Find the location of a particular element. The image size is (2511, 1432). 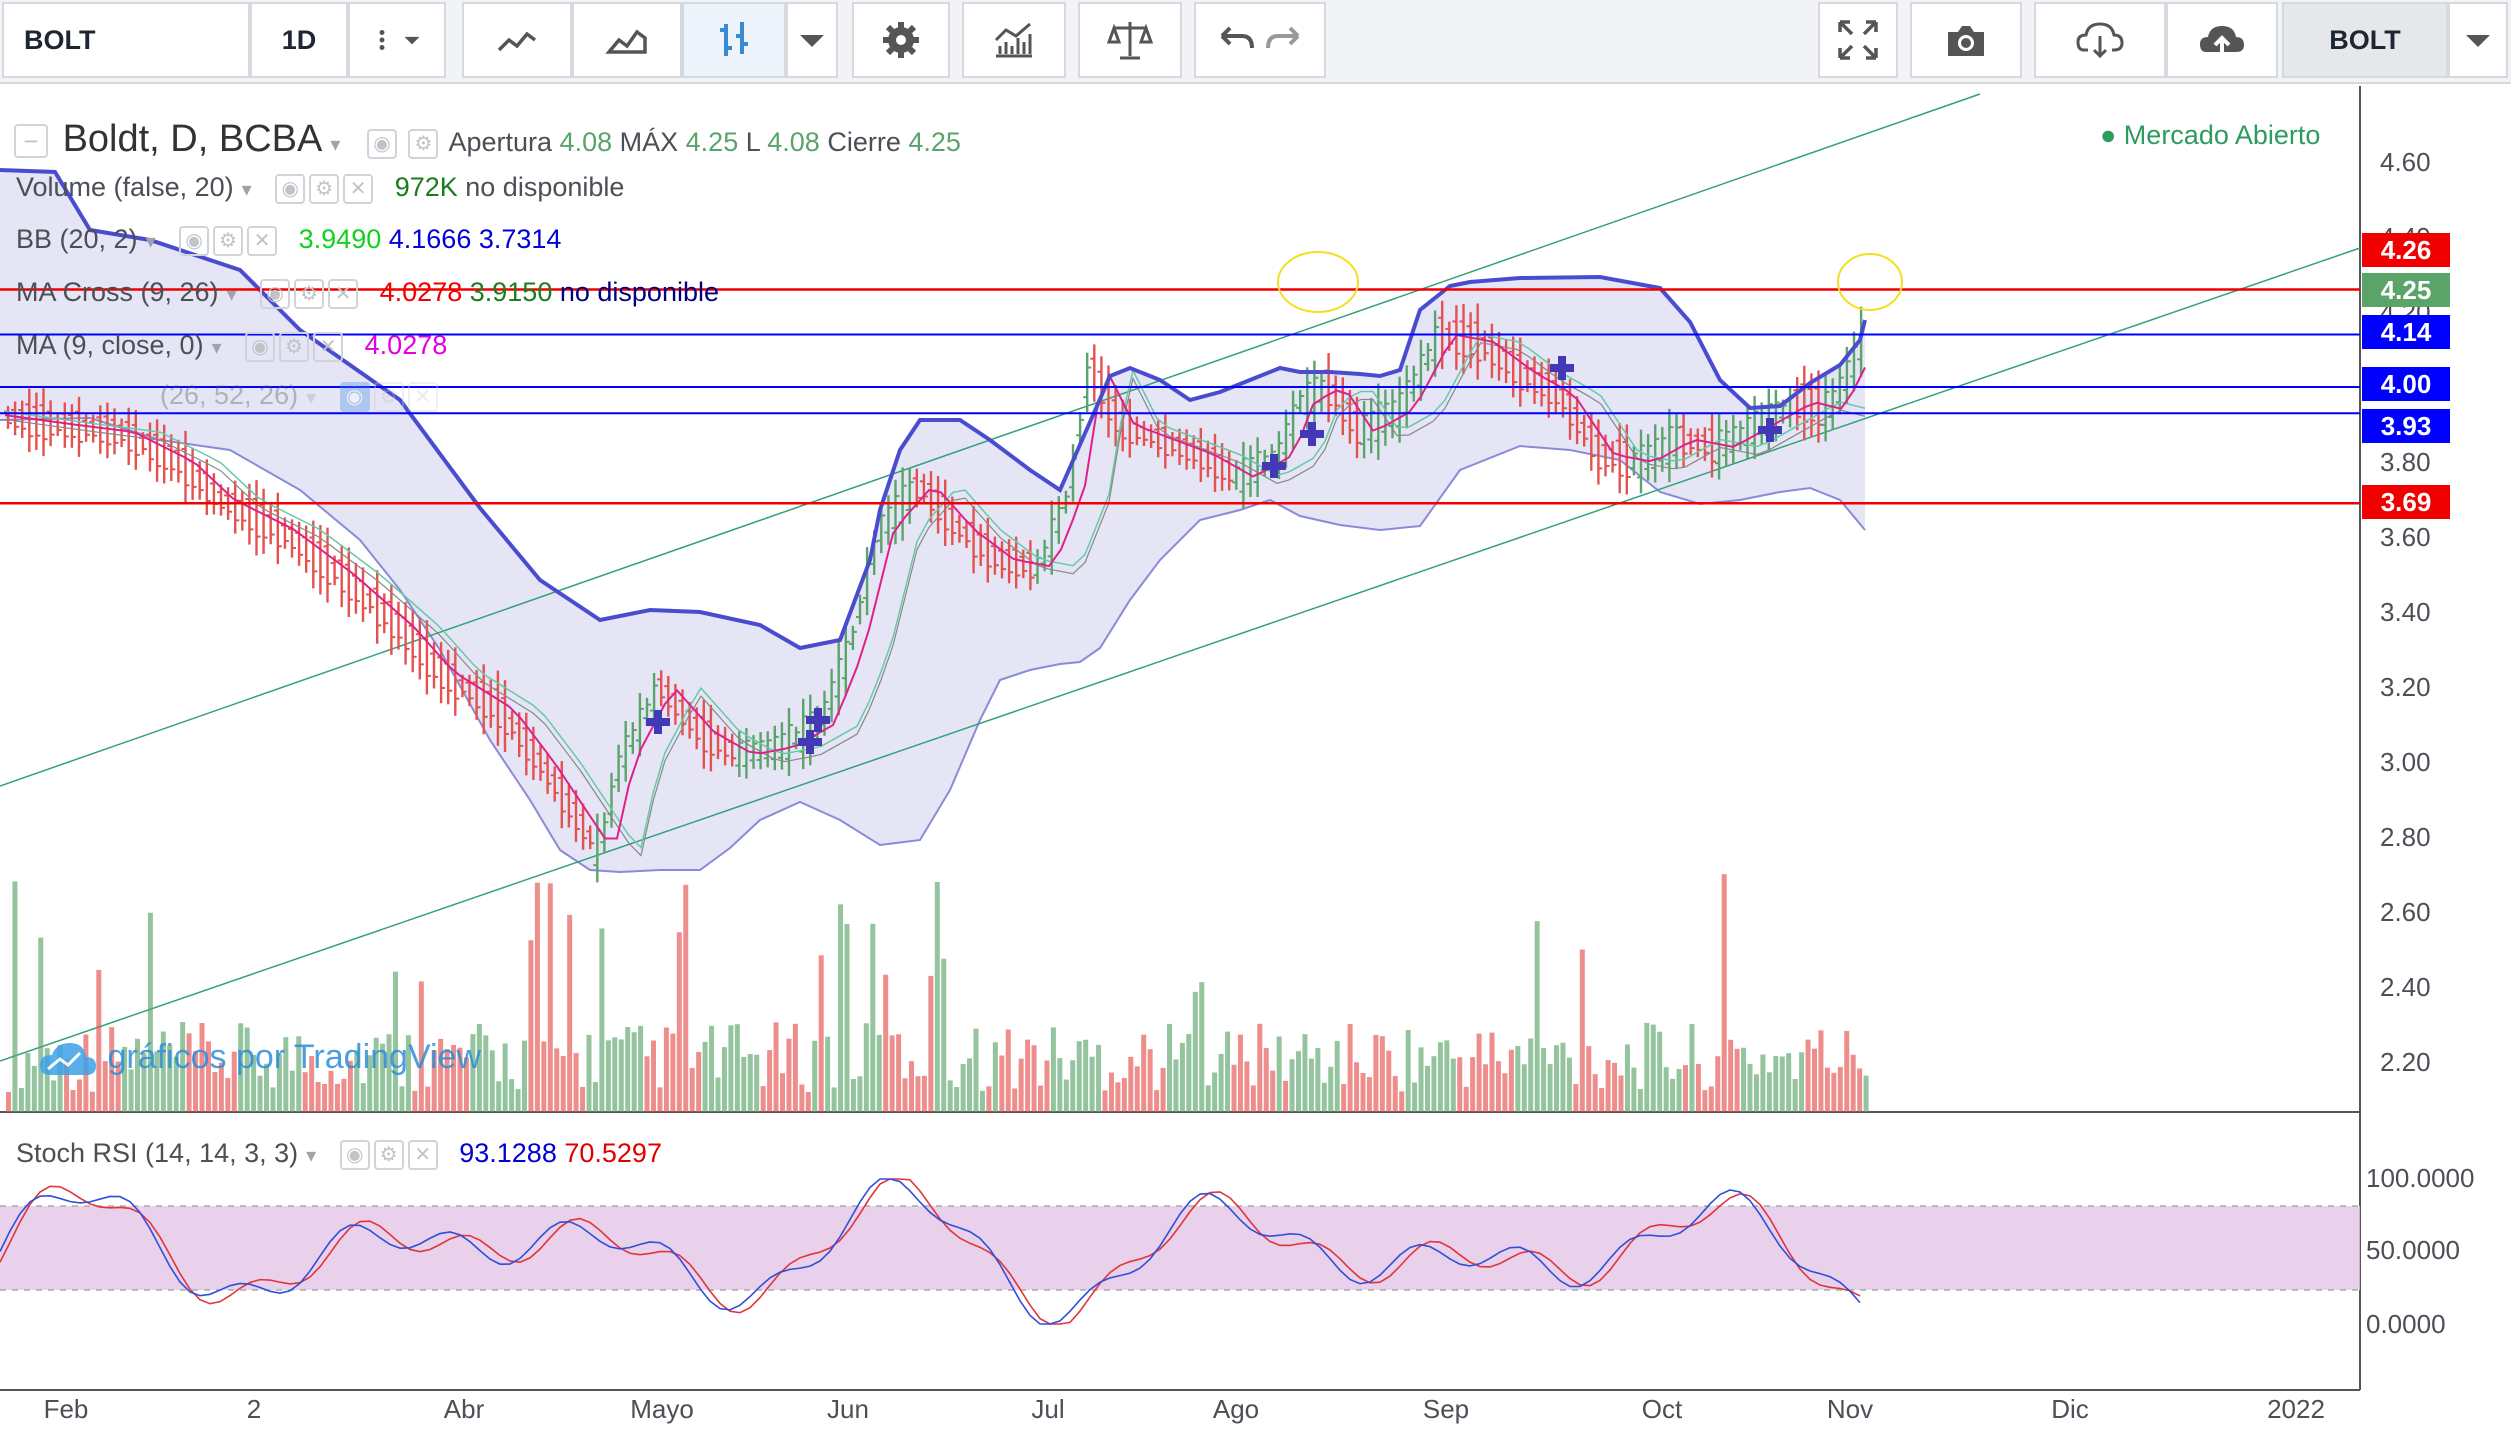

ma-name: MA (9, close, 0) is located at coordinates (110, 345).